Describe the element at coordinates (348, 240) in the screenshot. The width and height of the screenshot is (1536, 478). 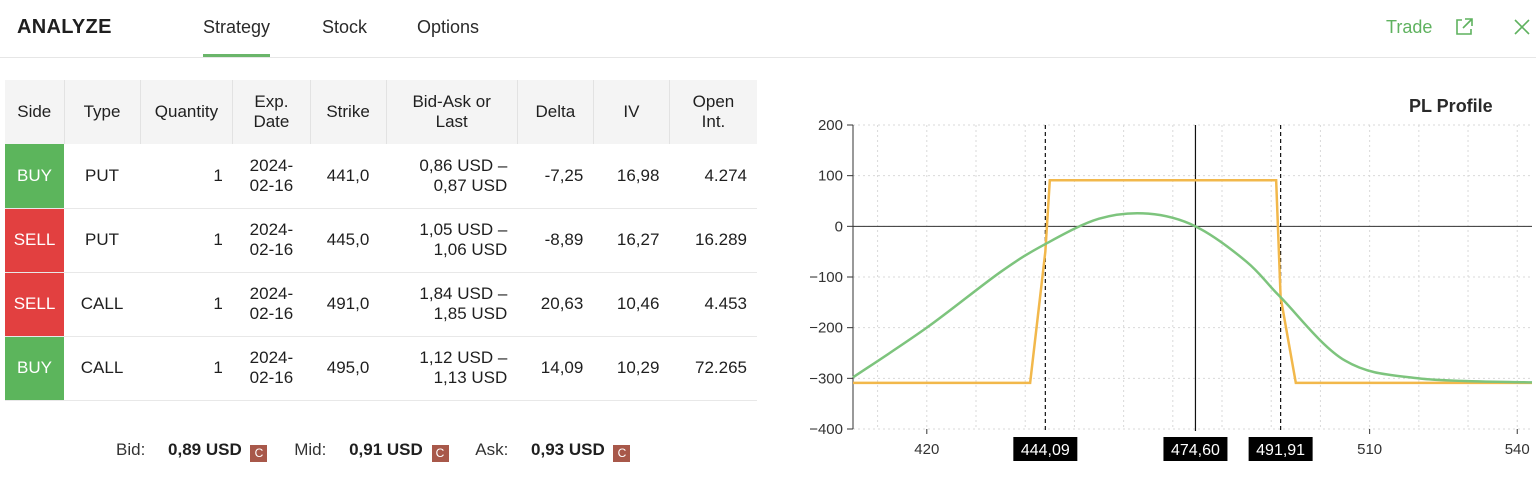
I see `strike: 445,0` at that location.